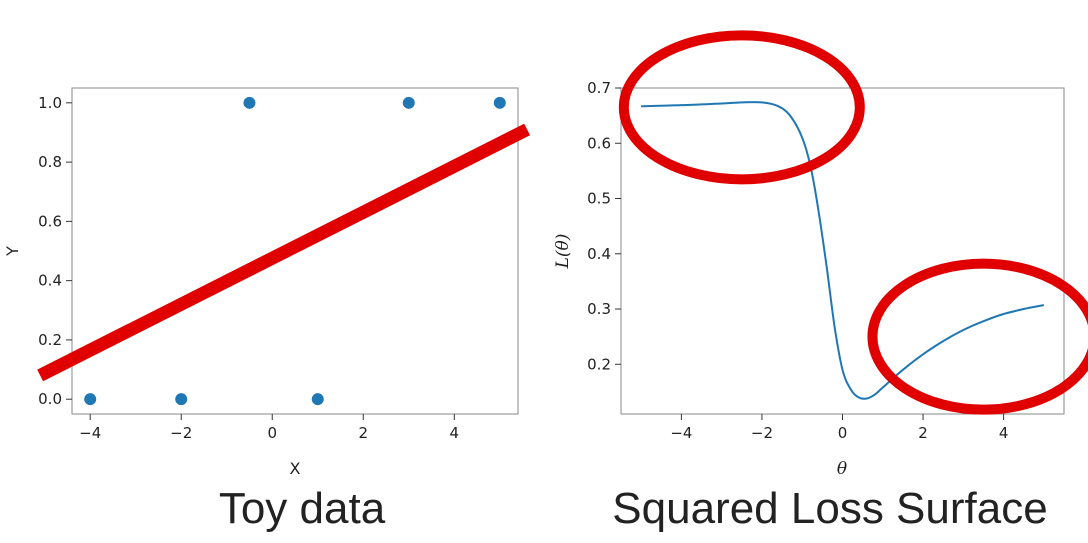 The image size is (1088, 543). What do you see at coordinates (50, 340) in the screenshot?
I see `left-y-tick-label: 0.2` at bounding box center [50, 340].